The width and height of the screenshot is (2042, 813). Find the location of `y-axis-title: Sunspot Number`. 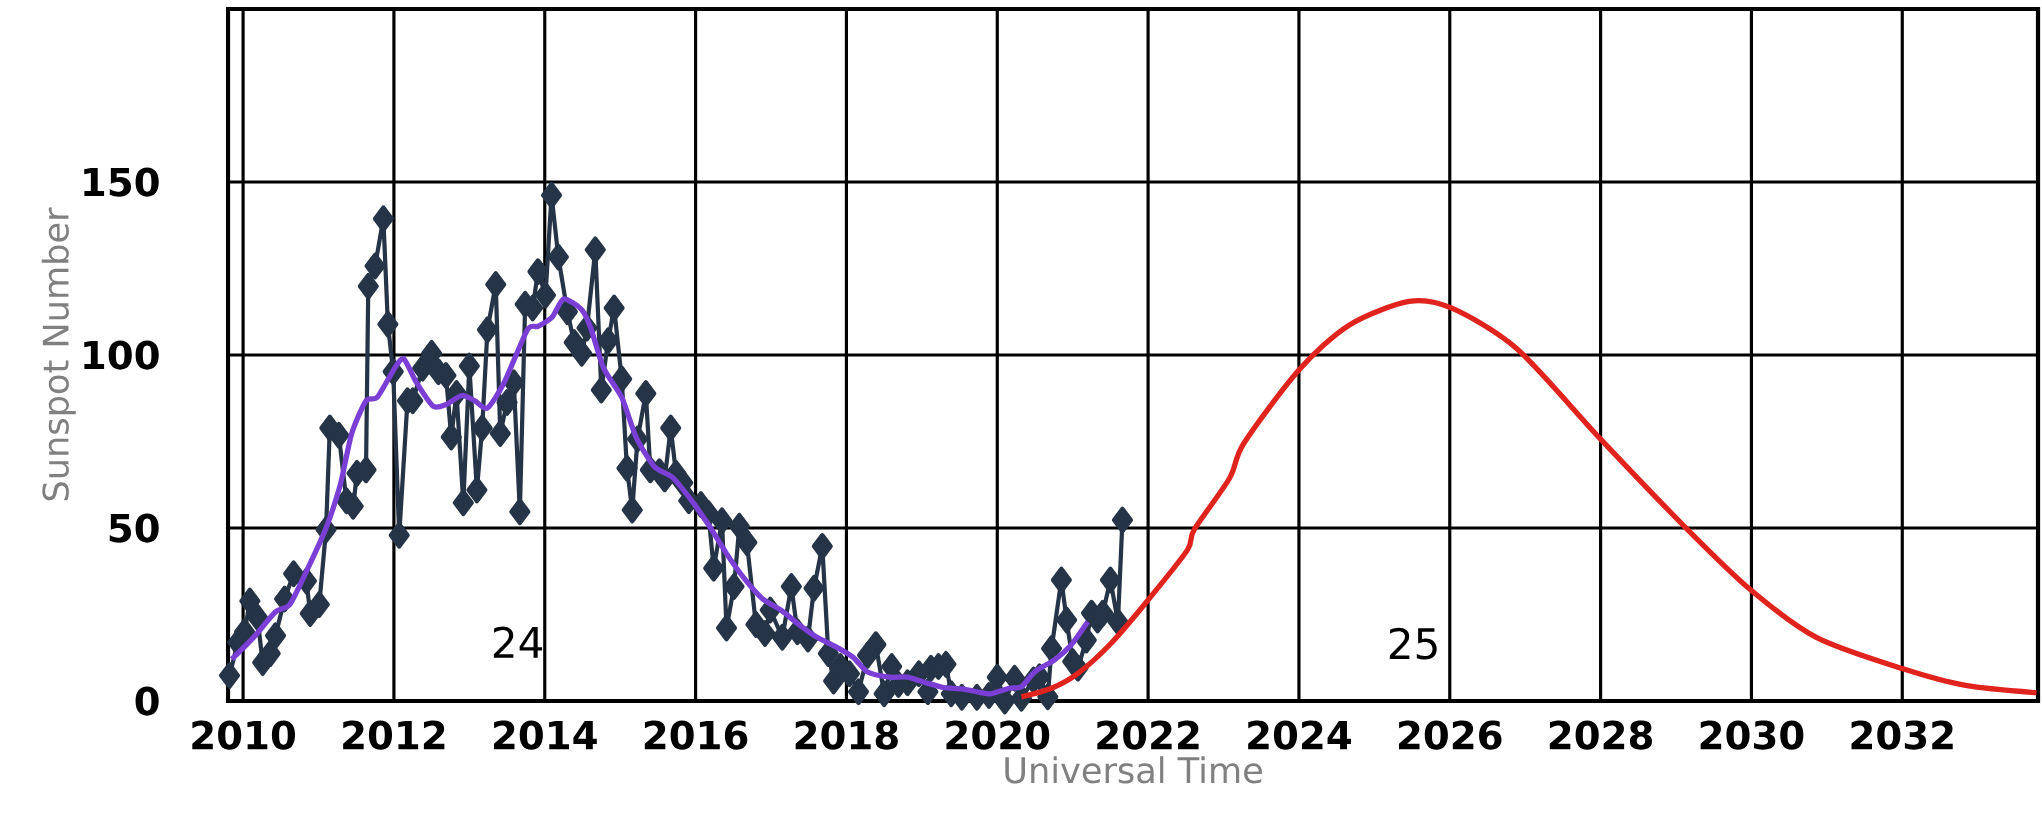

y-axis-title: Sunspot Number is located at coordinates (58, 354).